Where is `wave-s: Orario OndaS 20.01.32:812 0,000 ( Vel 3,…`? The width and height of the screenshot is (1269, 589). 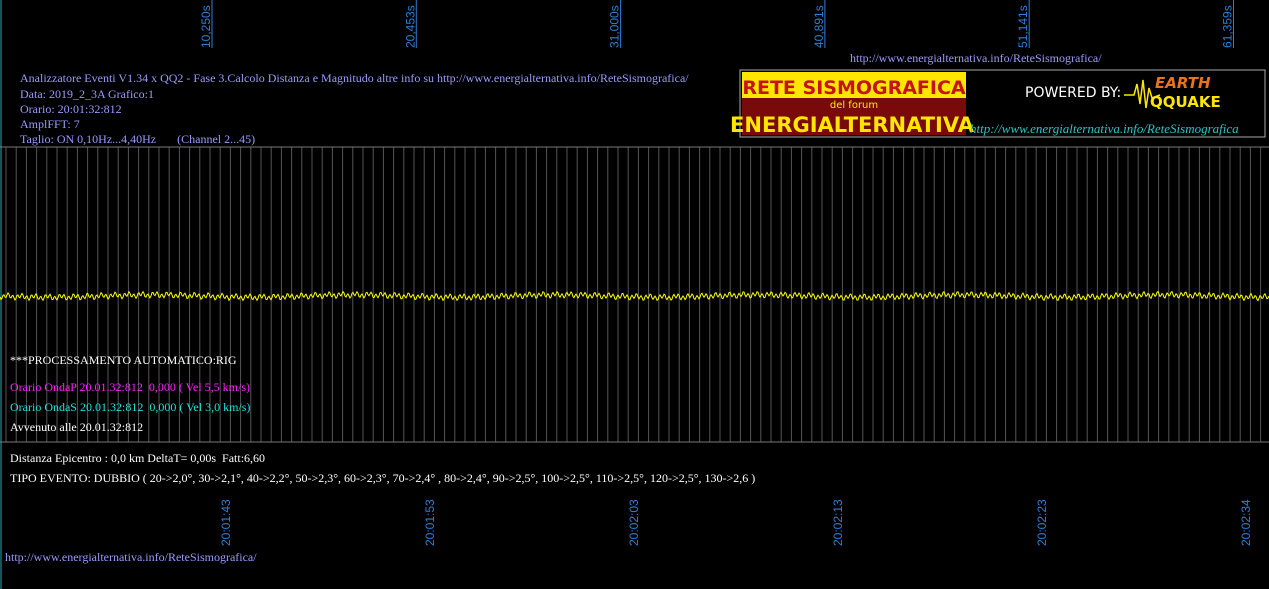 wave-s: Orario OndaS 20.01.32:812 0,000 ( Vel 3,… is located at coordinates (130, 407).